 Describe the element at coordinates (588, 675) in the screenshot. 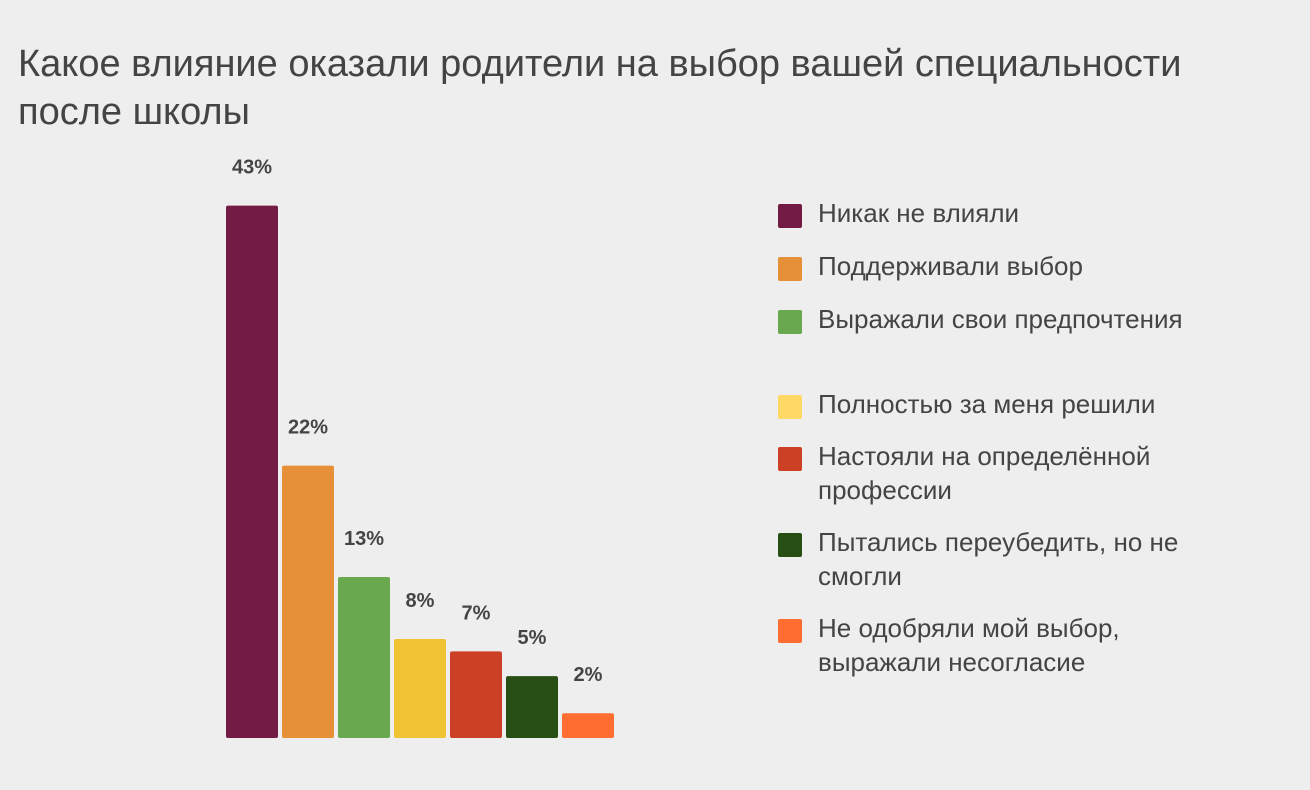

I see `data-label: 2%` at that location.